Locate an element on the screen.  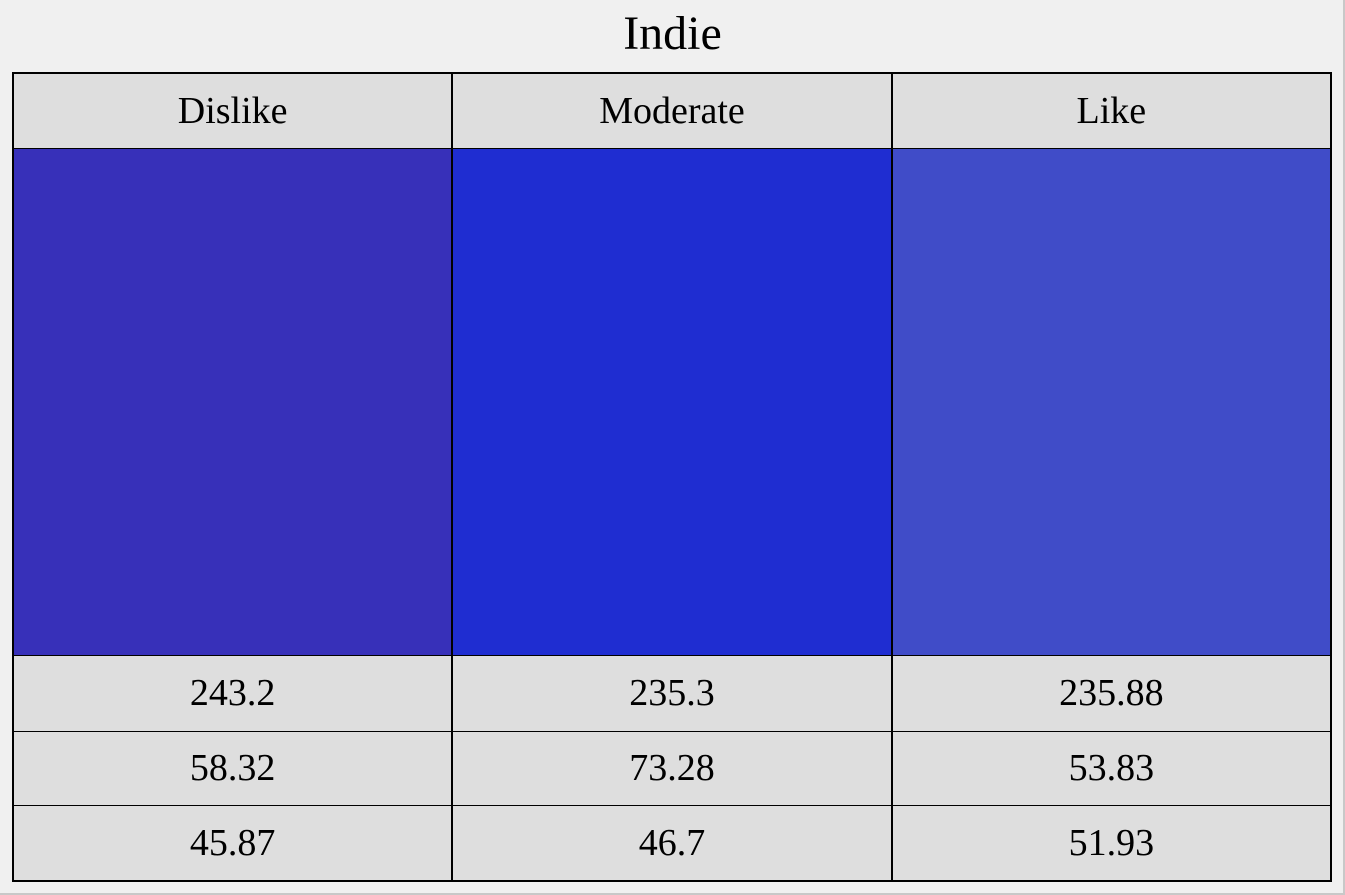
value-cell-dislike-row-1: 243.2 is located at coordinates (233, 693).